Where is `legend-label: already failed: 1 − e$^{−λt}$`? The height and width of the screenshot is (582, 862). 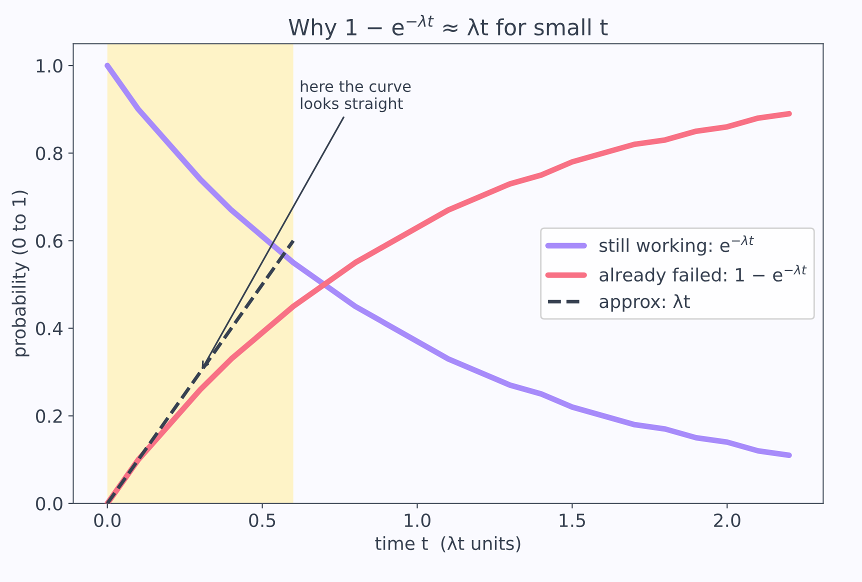
legend-label: already failed: 1 − e$^{−λt}$ is located at coordinates (703, 275).